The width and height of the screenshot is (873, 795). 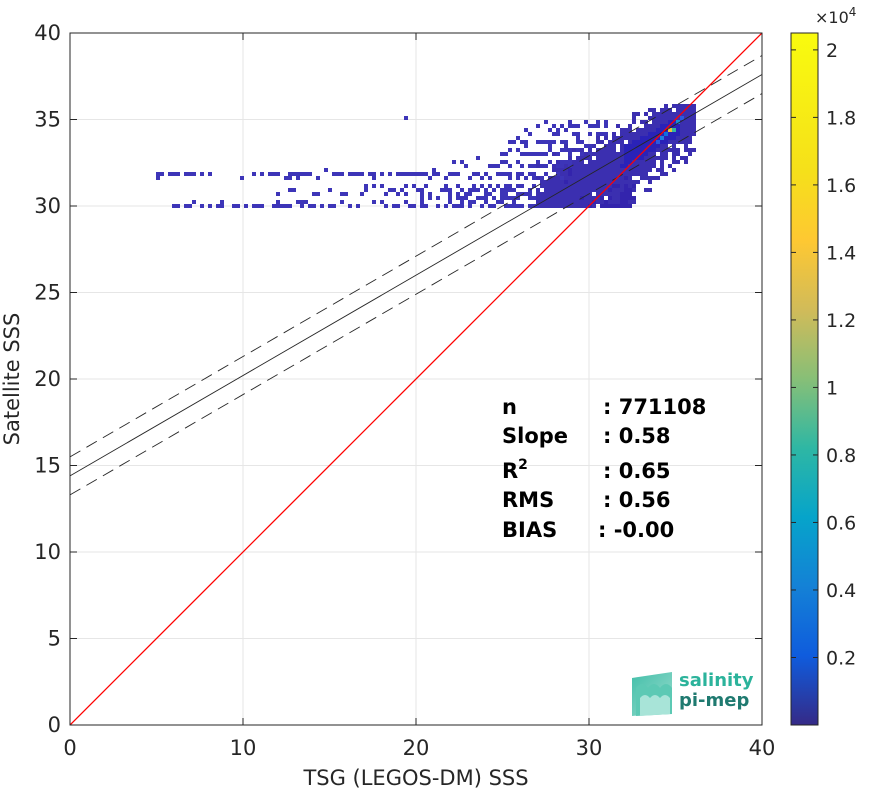 What do you see at coordinates (841, 456) in the screenshot?
I see `colorbar-tick-label: 0.8` at bounding box center [841, 456].